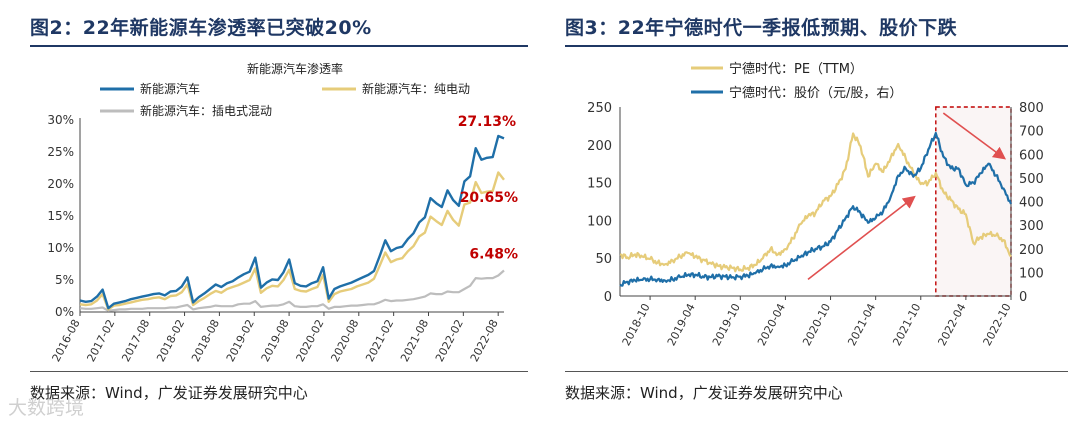 The image size is (1080, 427). Describe the element at coordinates (906, 324) in the screenshot. I see `x-tick-label: 2021-10` at that location.